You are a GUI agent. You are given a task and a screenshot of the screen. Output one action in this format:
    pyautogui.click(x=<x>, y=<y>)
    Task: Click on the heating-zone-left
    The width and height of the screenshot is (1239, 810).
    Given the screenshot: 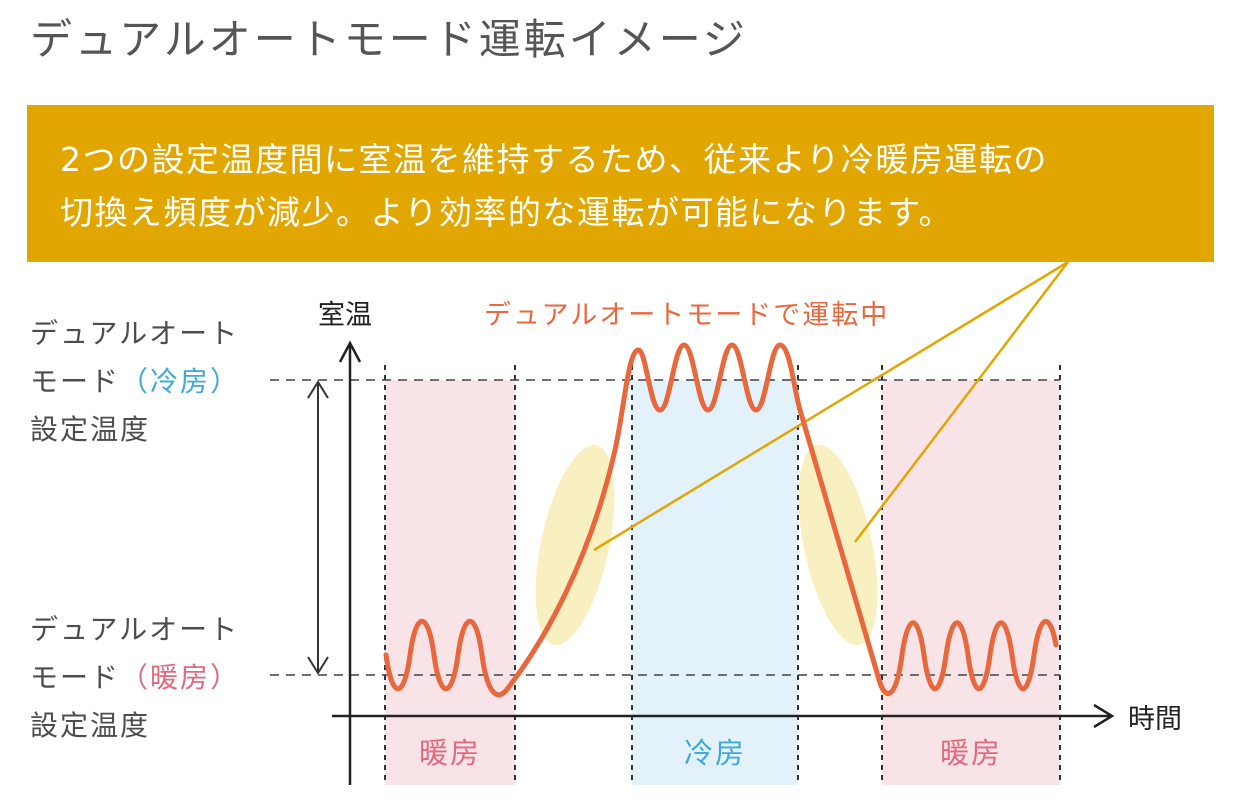 What is the action you would take?
    pyautogui.click(x=450, y=582)
    